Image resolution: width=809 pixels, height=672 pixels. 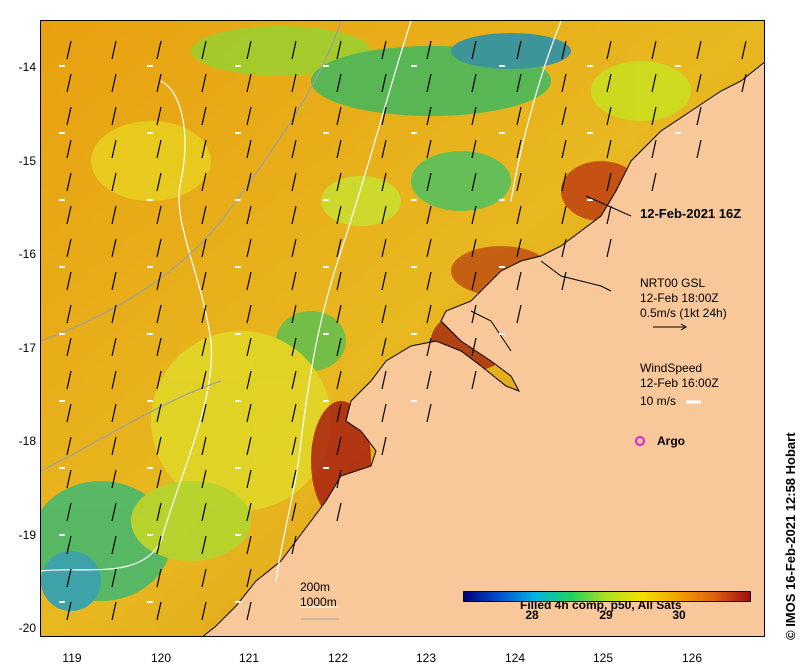 I want to click on credit-text: © IMOS 16-Feb-2021 12:58 Hobart, so click(x=790, y=536).